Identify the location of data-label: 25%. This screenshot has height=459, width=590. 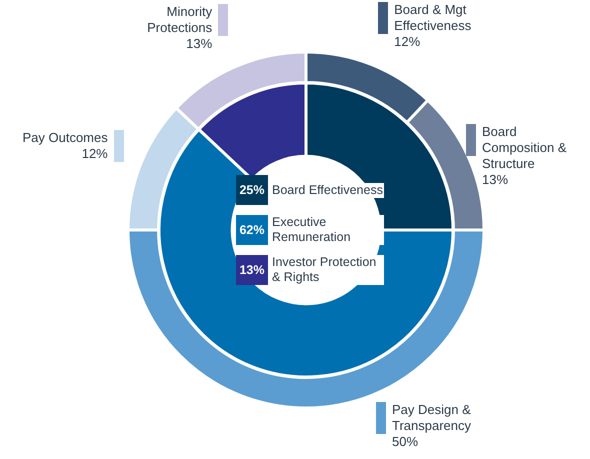
(252, 190).